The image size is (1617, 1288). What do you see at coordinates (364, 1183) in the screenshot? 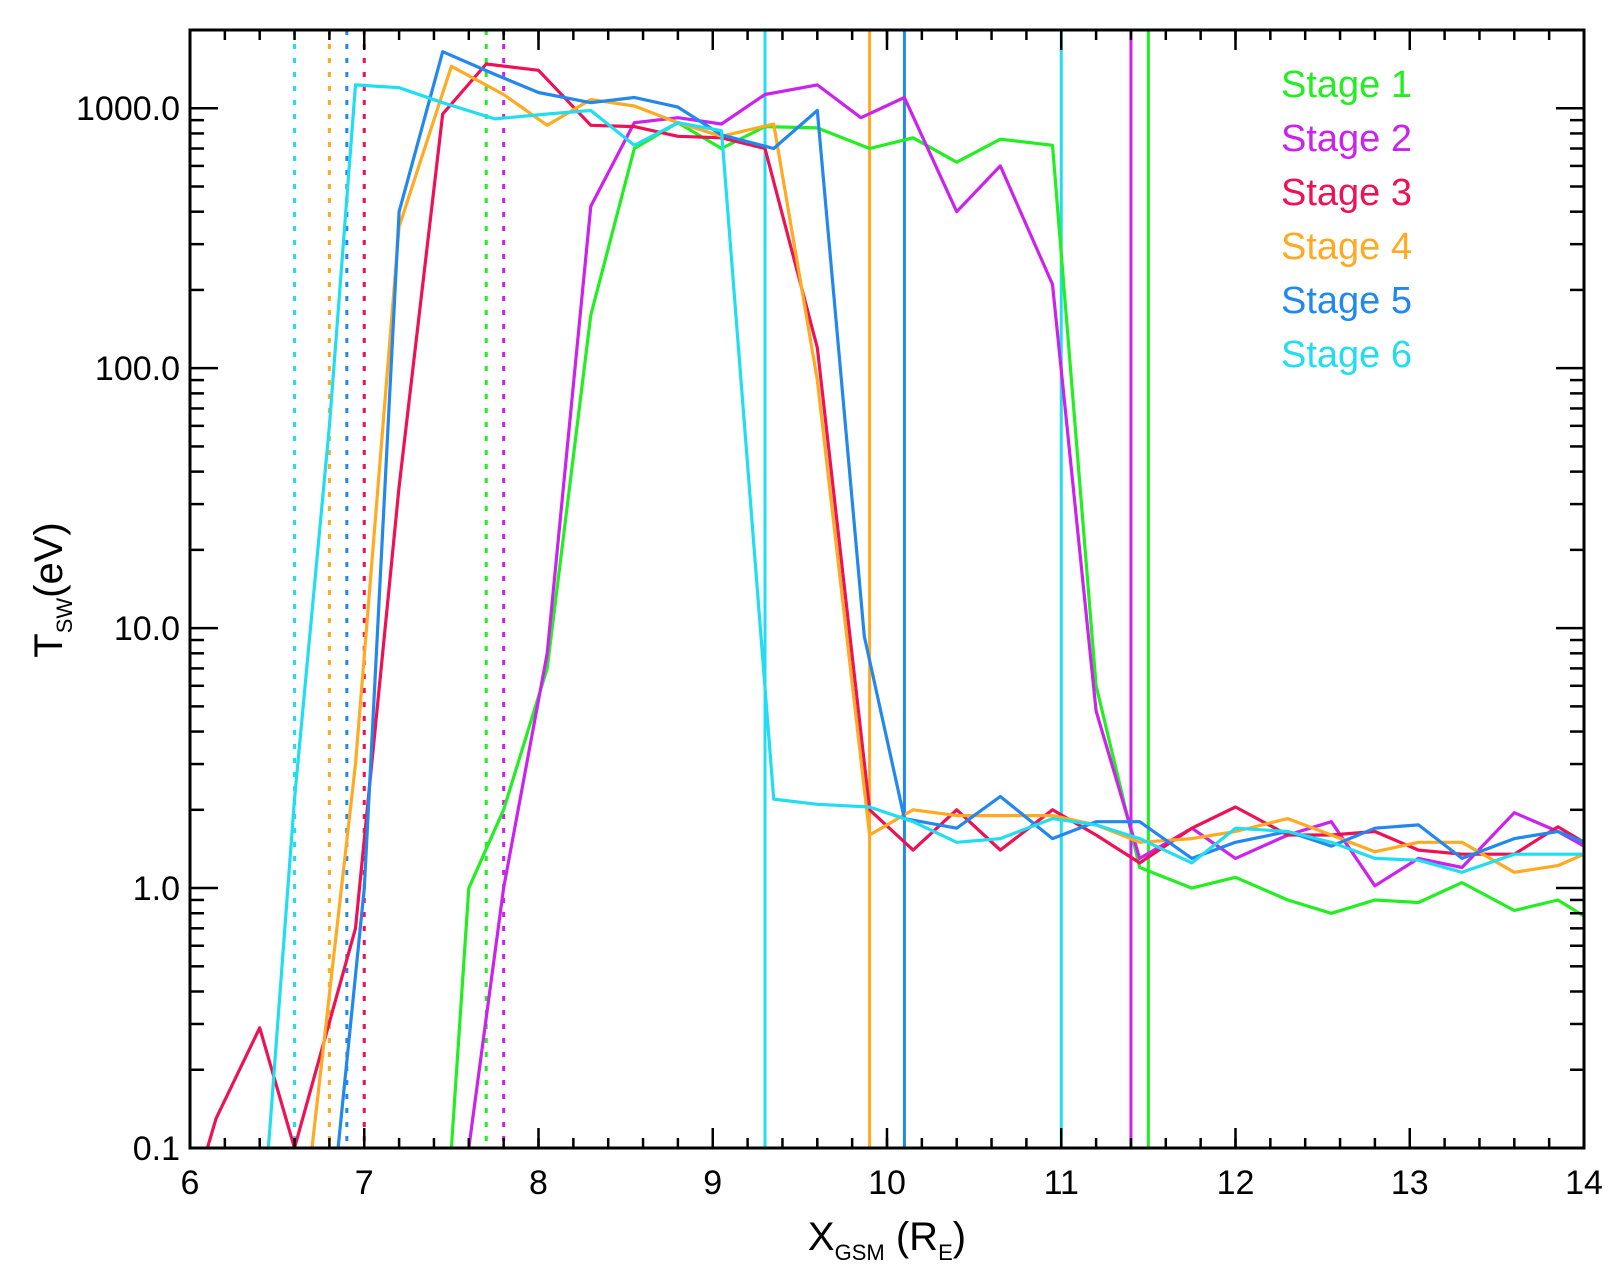
I see `x-tick-label: 7` at bounding box center [364, 1183].